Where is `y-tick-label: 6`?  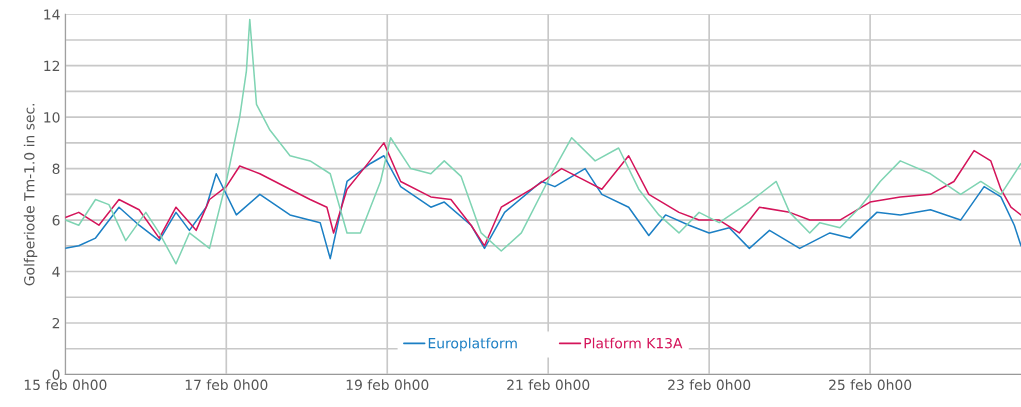 y-tick-label: 6 is located at coordinates (56, 220).